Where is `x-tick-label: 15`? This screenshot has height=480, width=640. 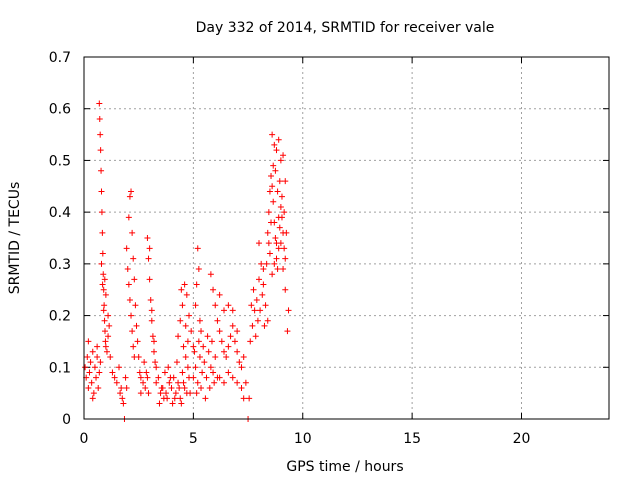 x-tick-label: 15 is located at coordinates (412, 439).